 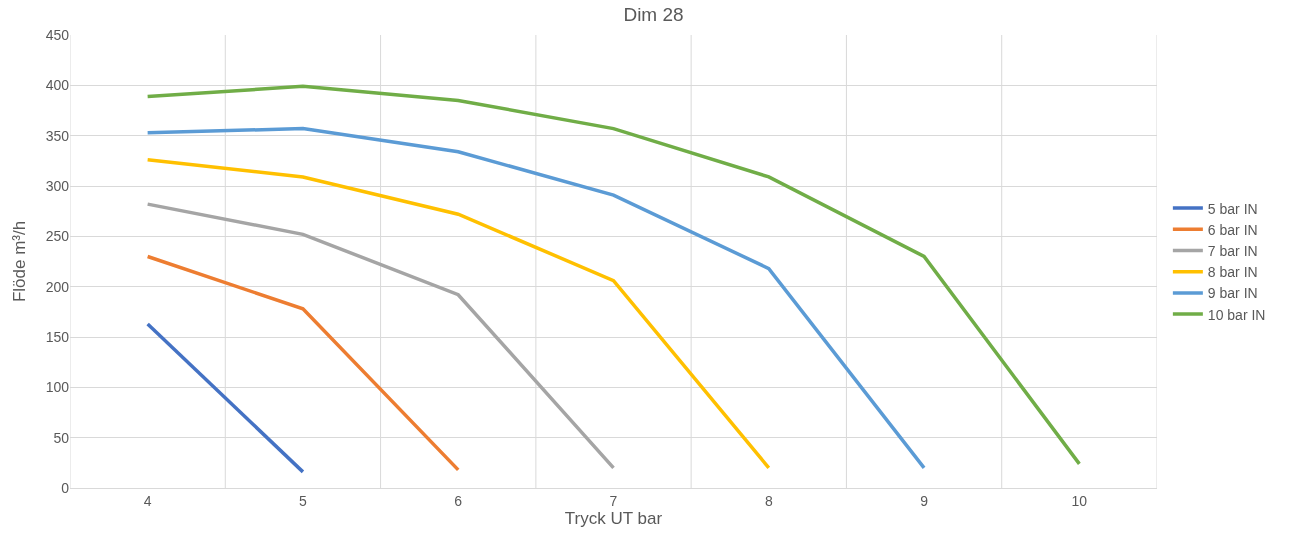 What do you see at coordinates (1079, 500) in the screenshot?
I see `x-tick-label: 10` at bounding box center [1079, 500].